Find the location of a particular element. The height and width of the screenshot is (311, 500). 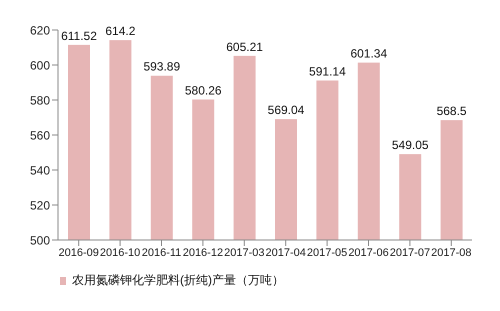

data-label: 593.89 is located at coordinates (161, 67).